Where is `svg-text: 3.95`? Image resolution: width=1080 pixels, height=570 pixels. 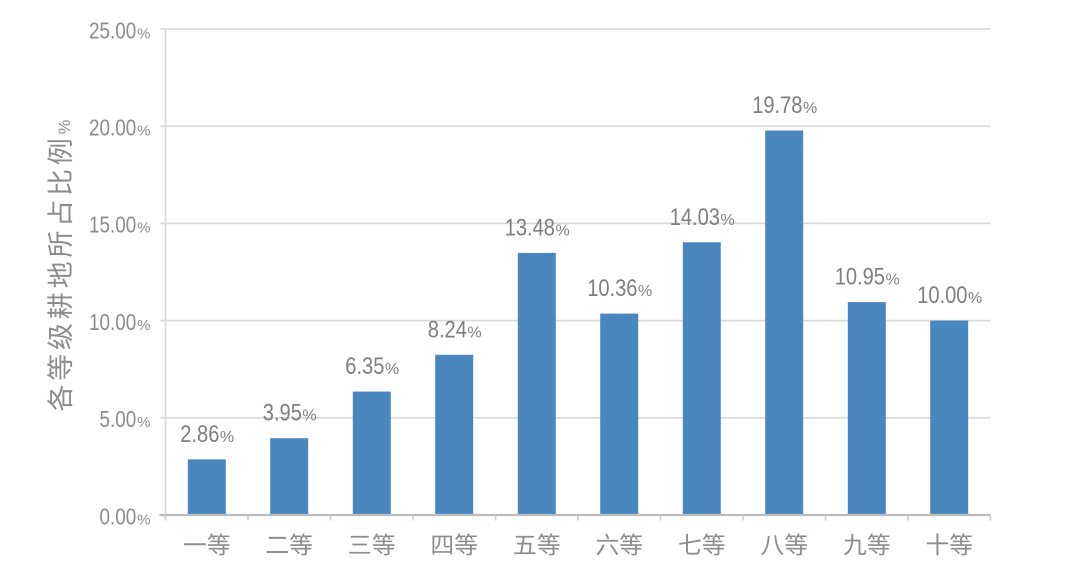 svg-text: 3.95 is located at coordinates (282, 413).